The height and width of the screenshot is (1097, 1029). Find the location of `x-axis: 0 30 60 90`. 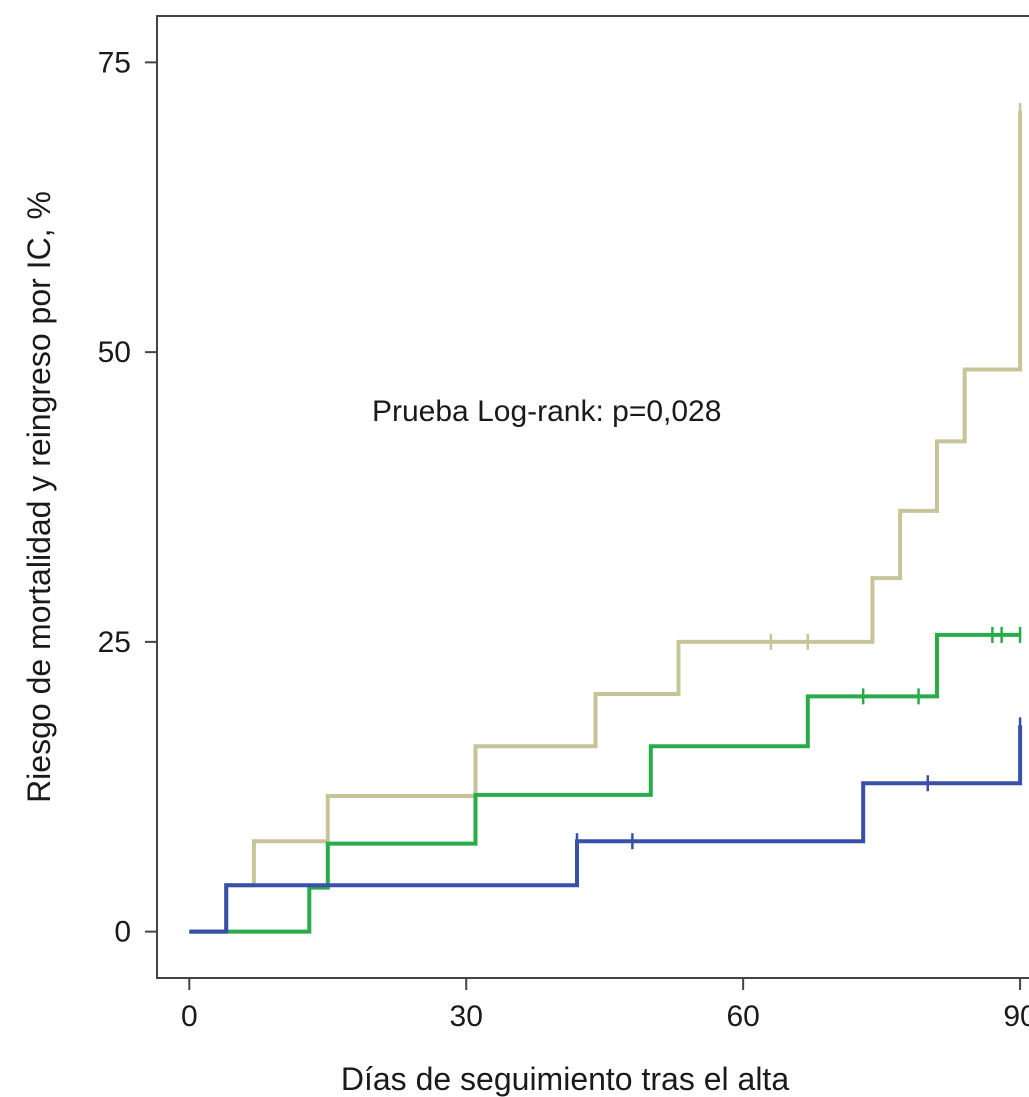

x-axis: 0 30 60 90 is located at coordinates (605, 1005).